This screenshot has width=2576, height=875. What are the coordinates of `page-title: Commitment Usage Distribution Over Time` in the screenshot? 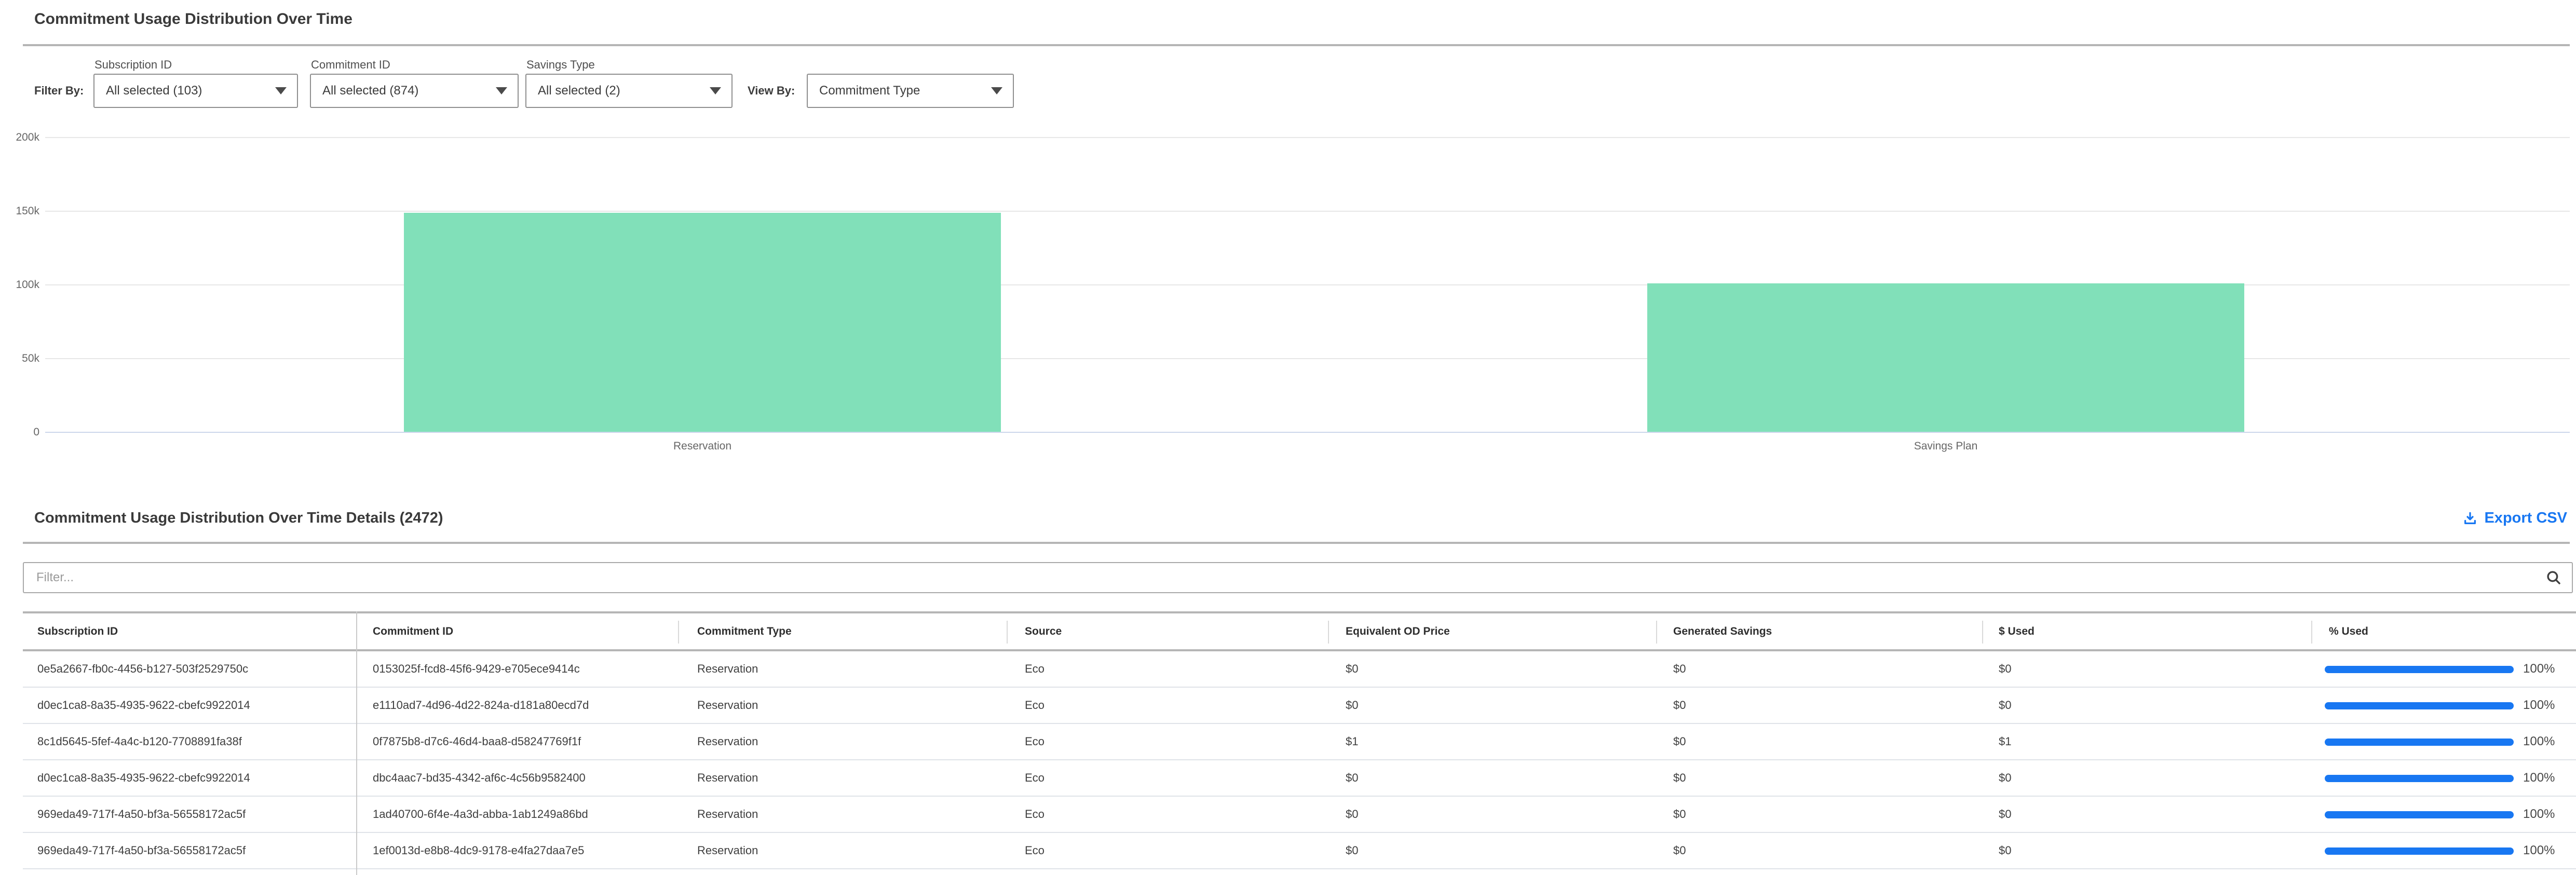 It's located at (193, 19).